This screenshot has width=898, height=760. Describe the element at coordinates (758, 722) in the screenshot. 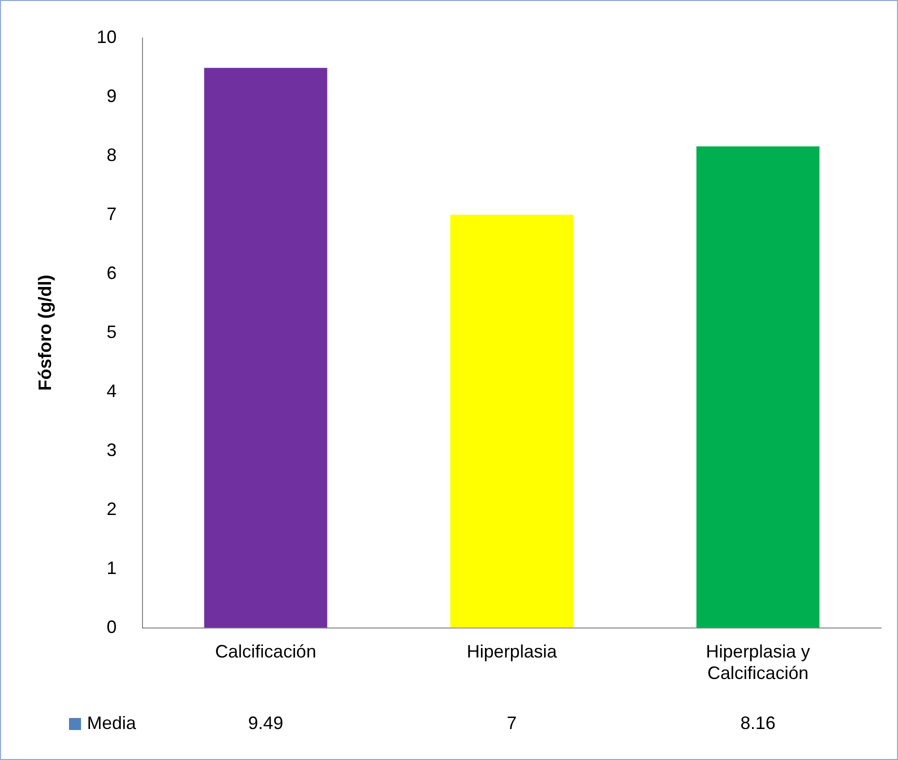

I see `data-label: 8.16` at that location.